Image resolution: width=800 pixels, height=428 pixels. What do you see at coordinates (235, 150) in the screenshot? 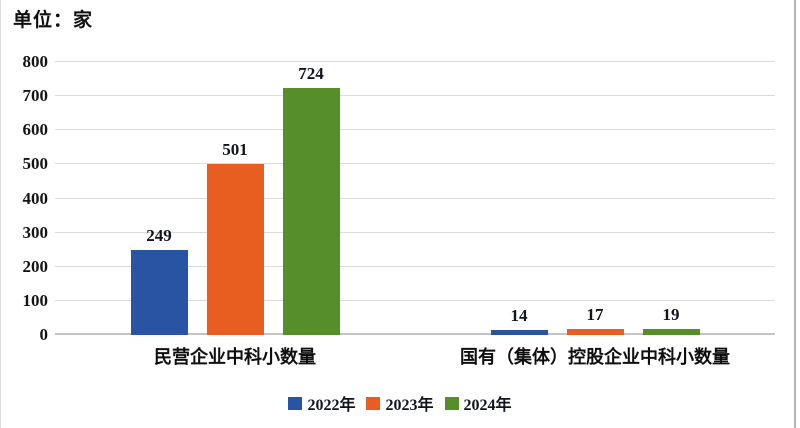
I see `bar-value-label: 501` at bounding box center [235, 150].